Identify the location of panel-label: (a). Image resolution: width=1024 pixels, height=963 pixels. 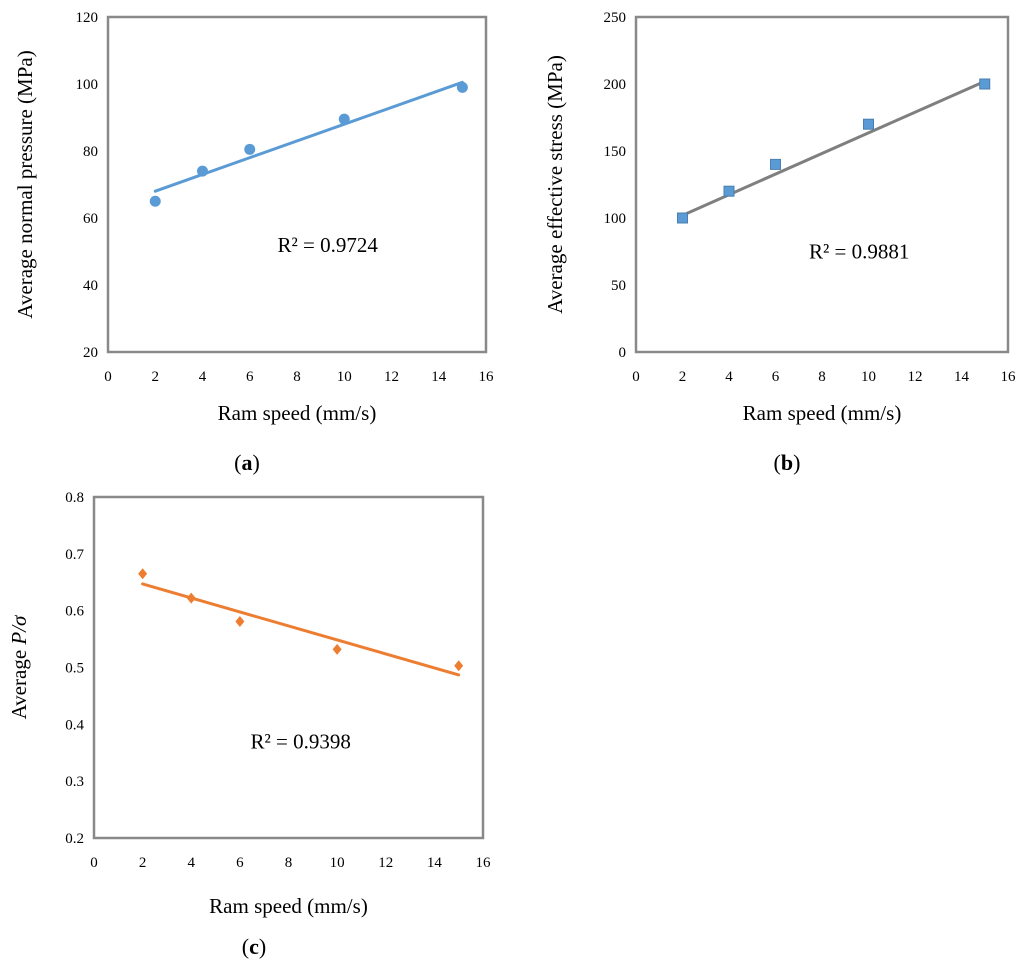
(247, 462).